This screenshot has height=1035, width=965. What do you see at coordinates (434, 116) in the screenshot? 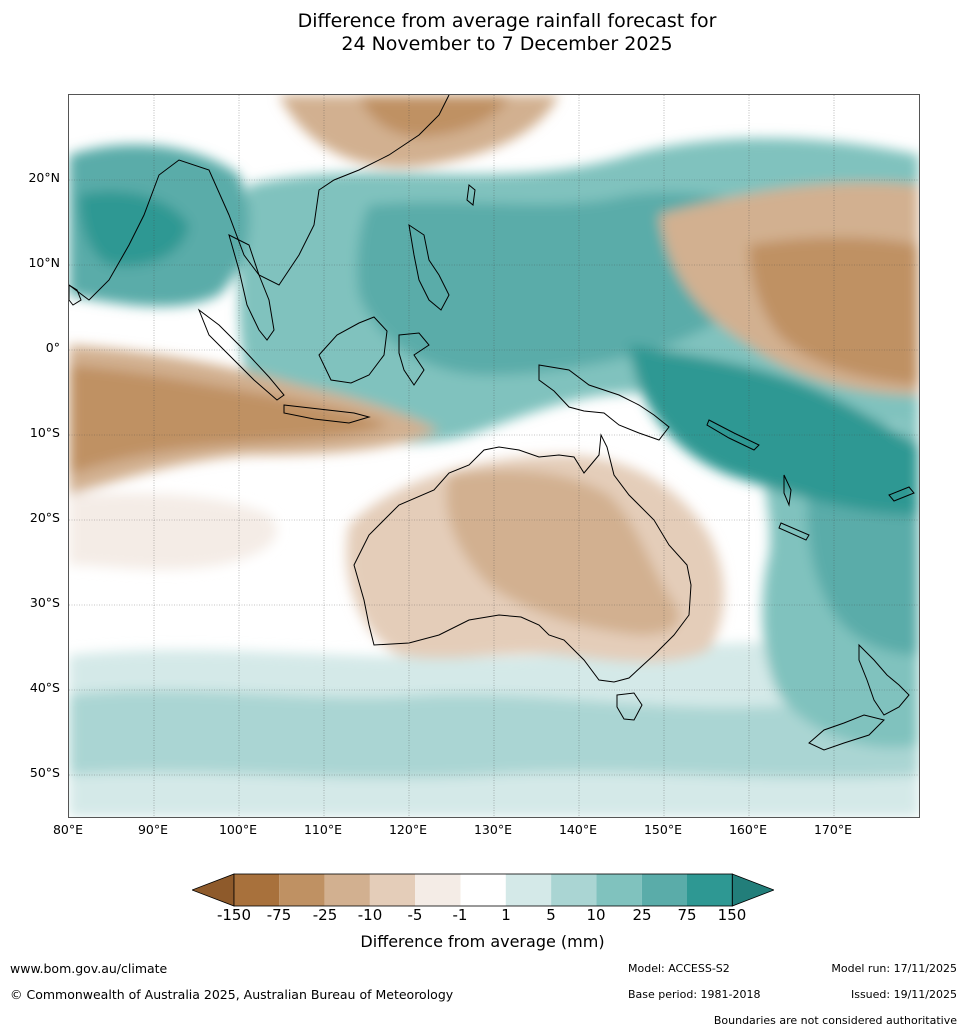
I see `south-china-dry-field-strong` at bounding box center [434, 116].